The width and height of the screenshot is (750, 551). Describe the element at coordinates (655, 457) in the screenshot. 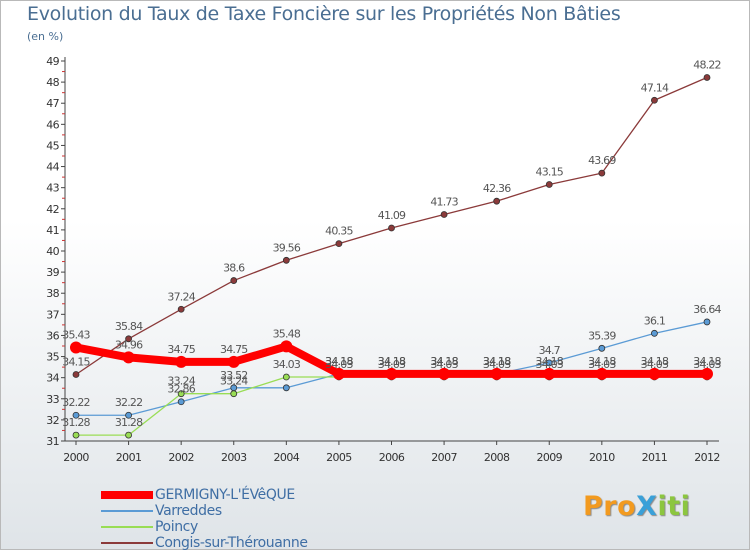

I see `x-tick-label: 2011` at that location.